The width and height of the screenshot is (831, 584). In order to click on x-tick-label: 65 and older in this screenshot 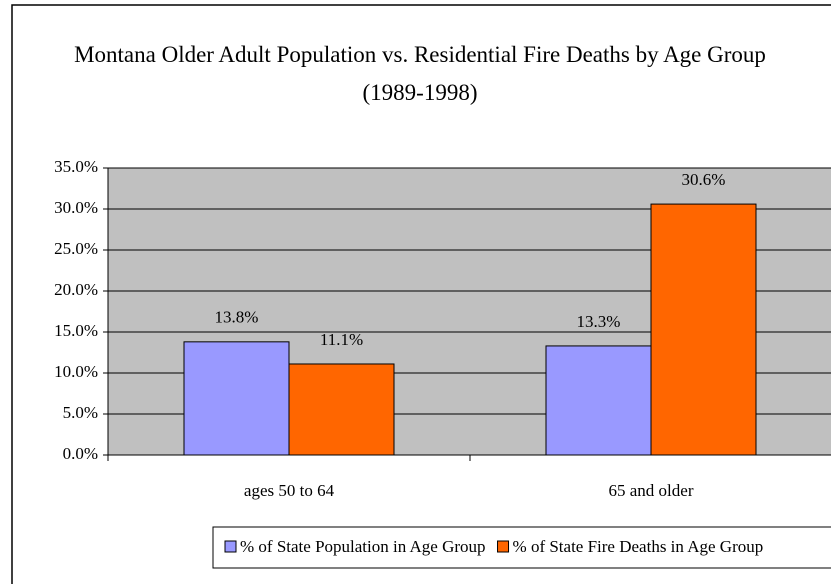, I will do `click(651, 490)`.